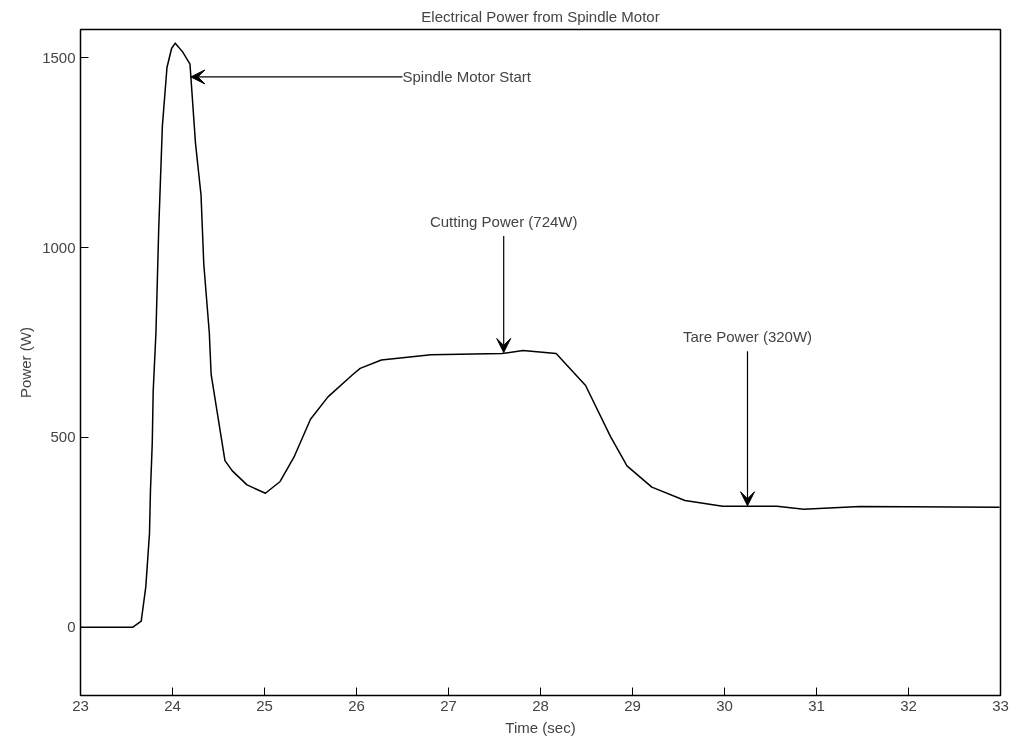  What do you see at coordinates (467, 77) in the screenshot?
I see `annotation: Spindle Motor Start` at bounding box center [467, 77].